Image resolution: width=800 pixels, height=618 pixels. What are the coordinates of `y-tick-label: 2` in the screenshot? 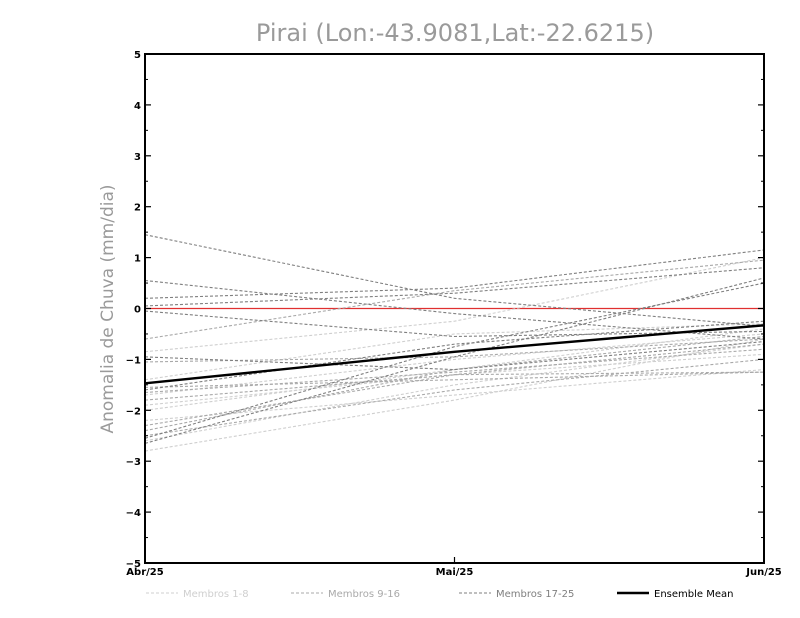 It's located at (137, 208).